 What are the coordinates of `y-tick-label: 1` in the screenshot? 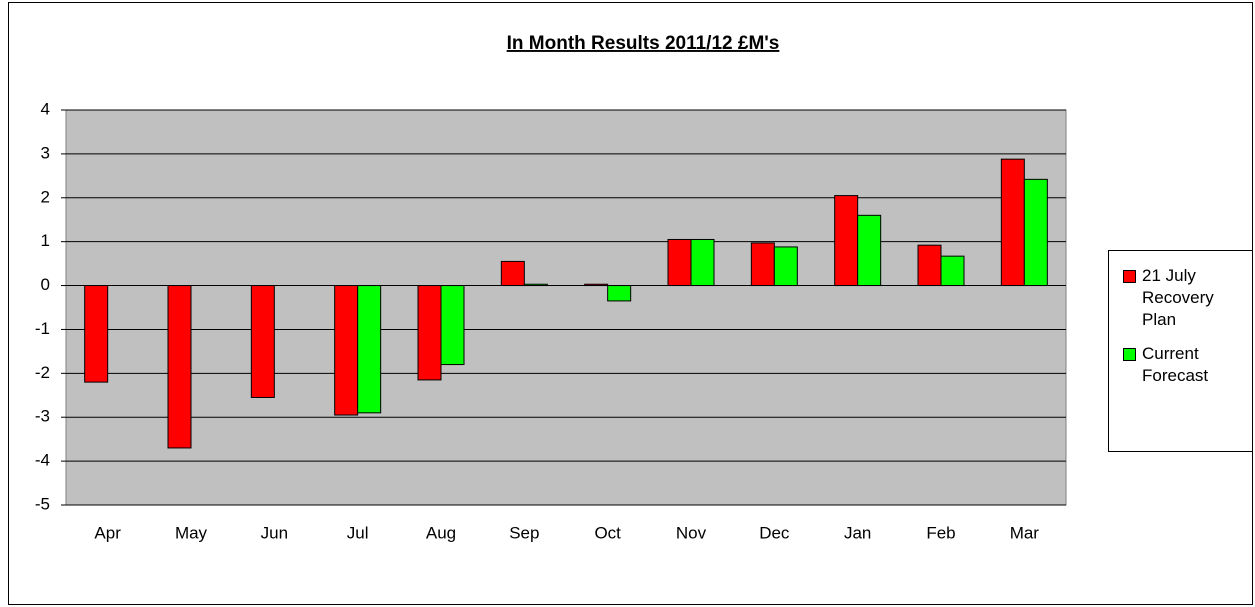 It's located at (45, 240).